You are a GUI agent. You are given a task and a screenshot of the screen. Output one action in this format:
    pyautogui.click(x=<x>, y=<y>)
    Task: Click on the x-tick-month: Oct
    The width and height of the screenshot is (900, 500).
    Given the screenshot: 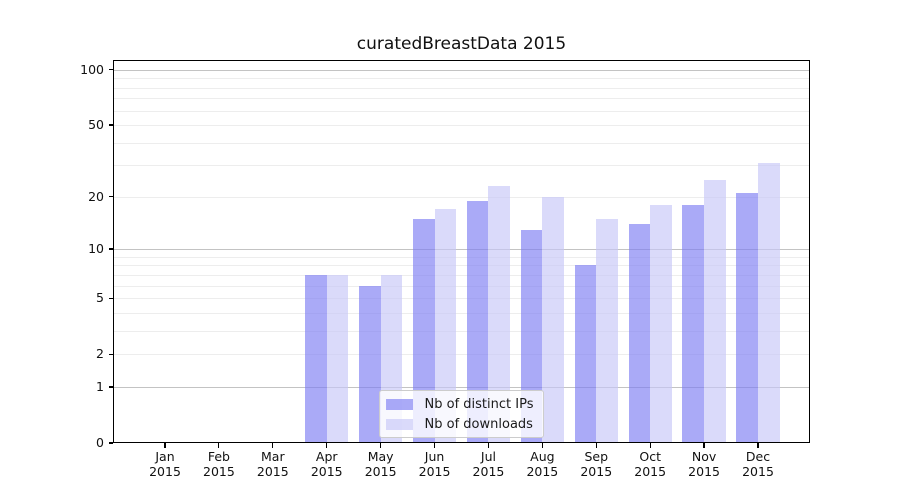 What is the action you would take?
    pyautogui.click(x=650, y=456)
    